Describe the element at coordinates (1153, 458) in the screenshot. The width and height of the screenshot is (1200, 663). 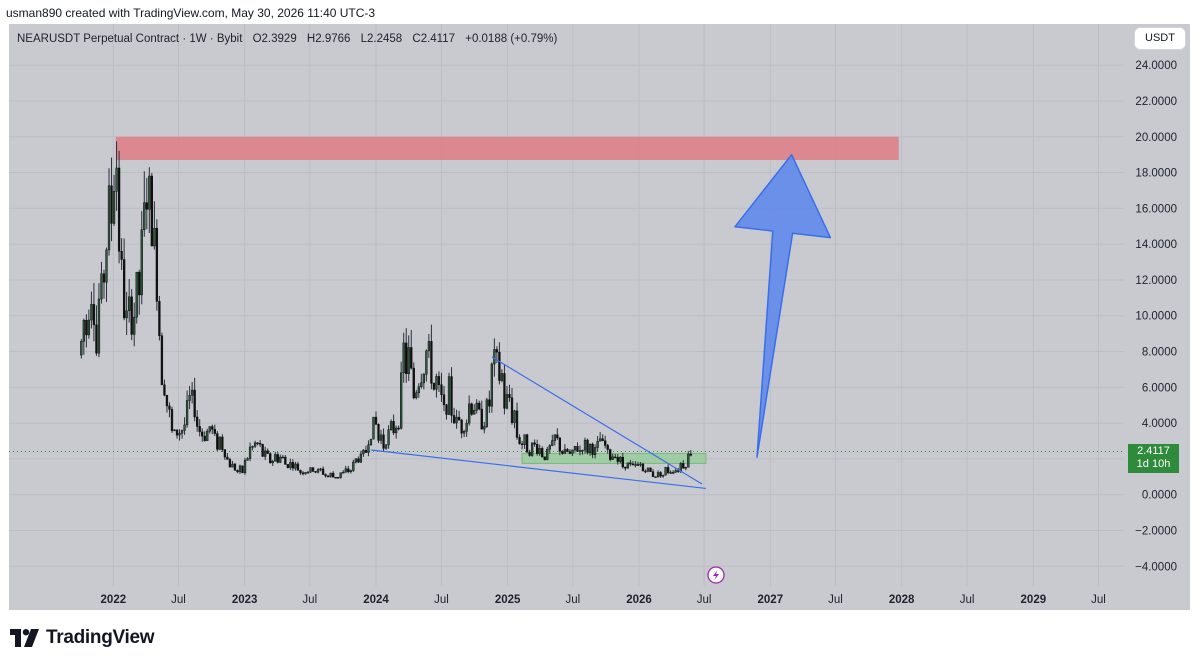
I see `last-price-tag: 2.4117 1d 10h` at that location.